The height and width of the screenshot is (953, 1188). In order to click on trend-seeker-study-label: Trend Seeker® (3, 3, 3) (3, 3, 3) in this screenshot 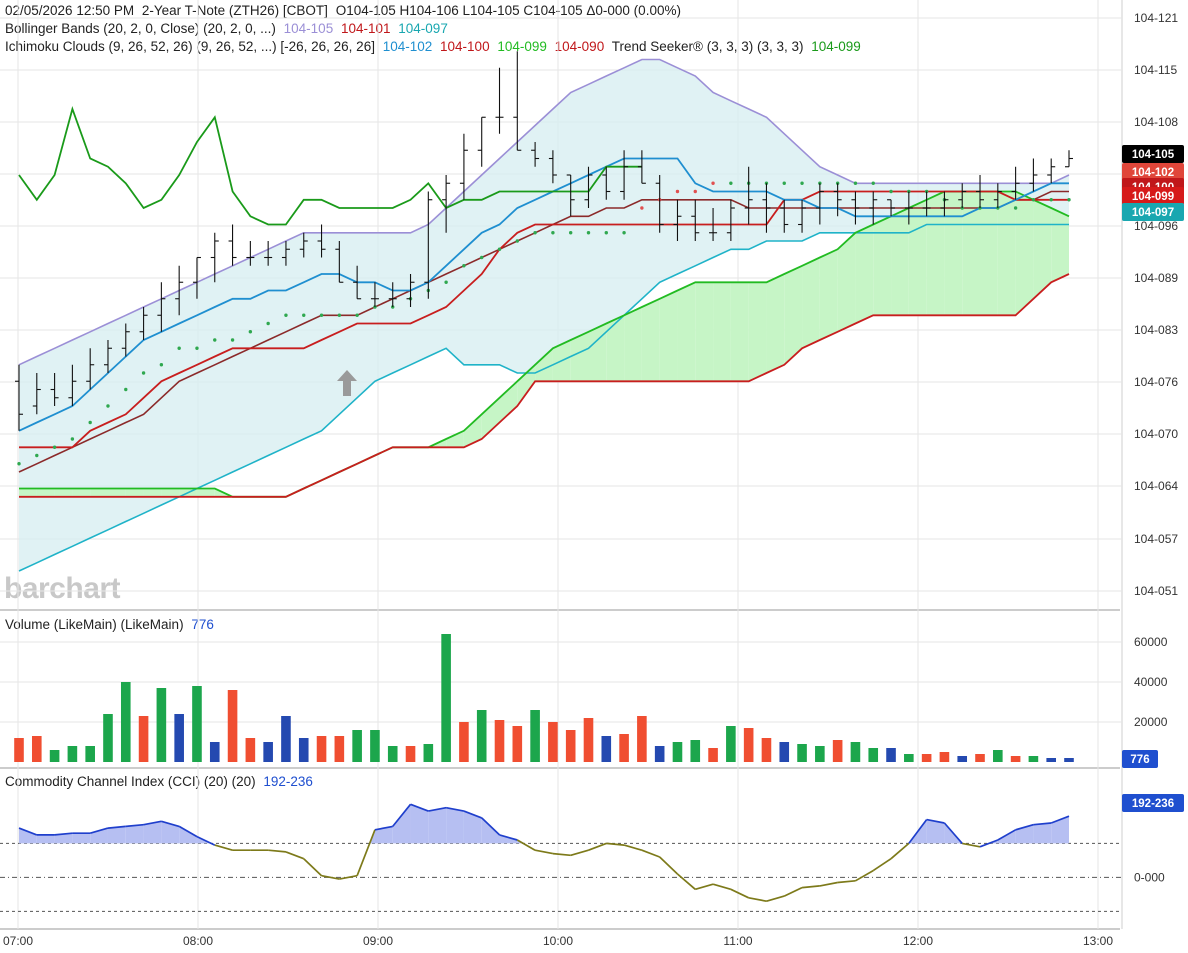, I will do `click(707, 46)`.